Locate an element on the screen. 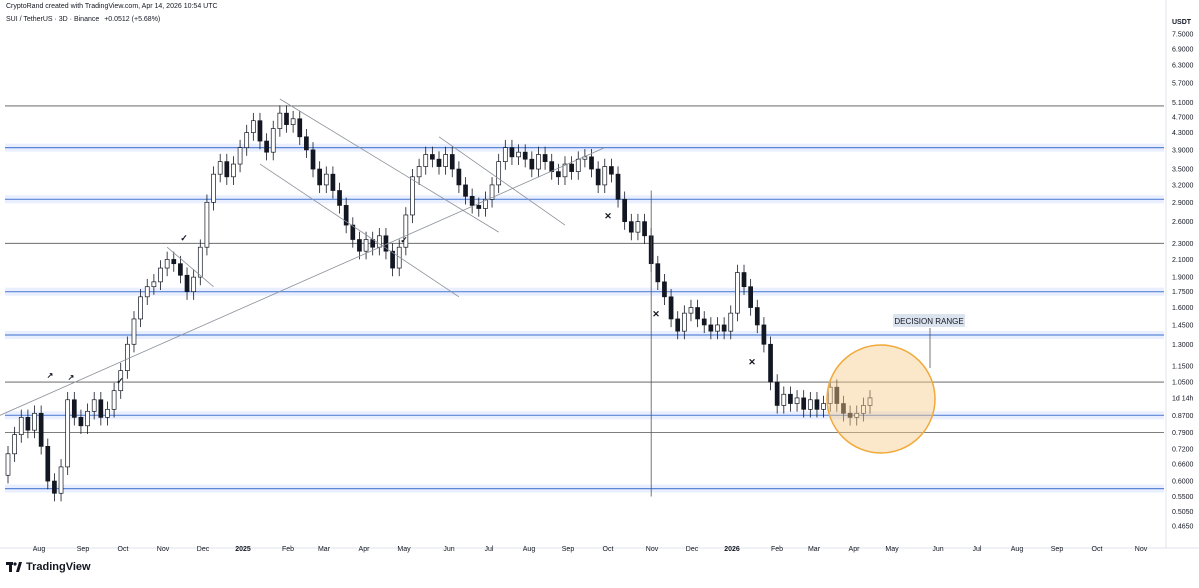 This screenshot has width=1199, height=588. tradingview-logo-icon is located at coordinates (14, 567).